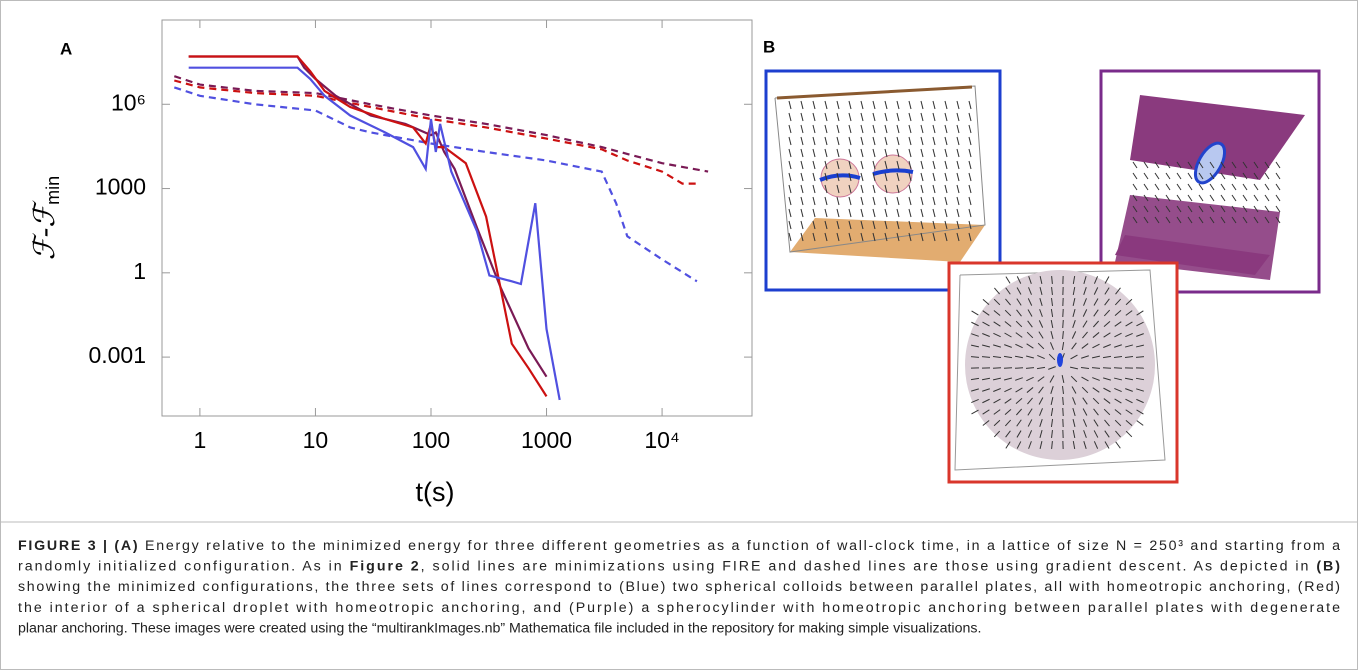  What do you see at coordinates (1206, 192) in the screenshot?
I see `director-field` at bounding box center [1206, 192].